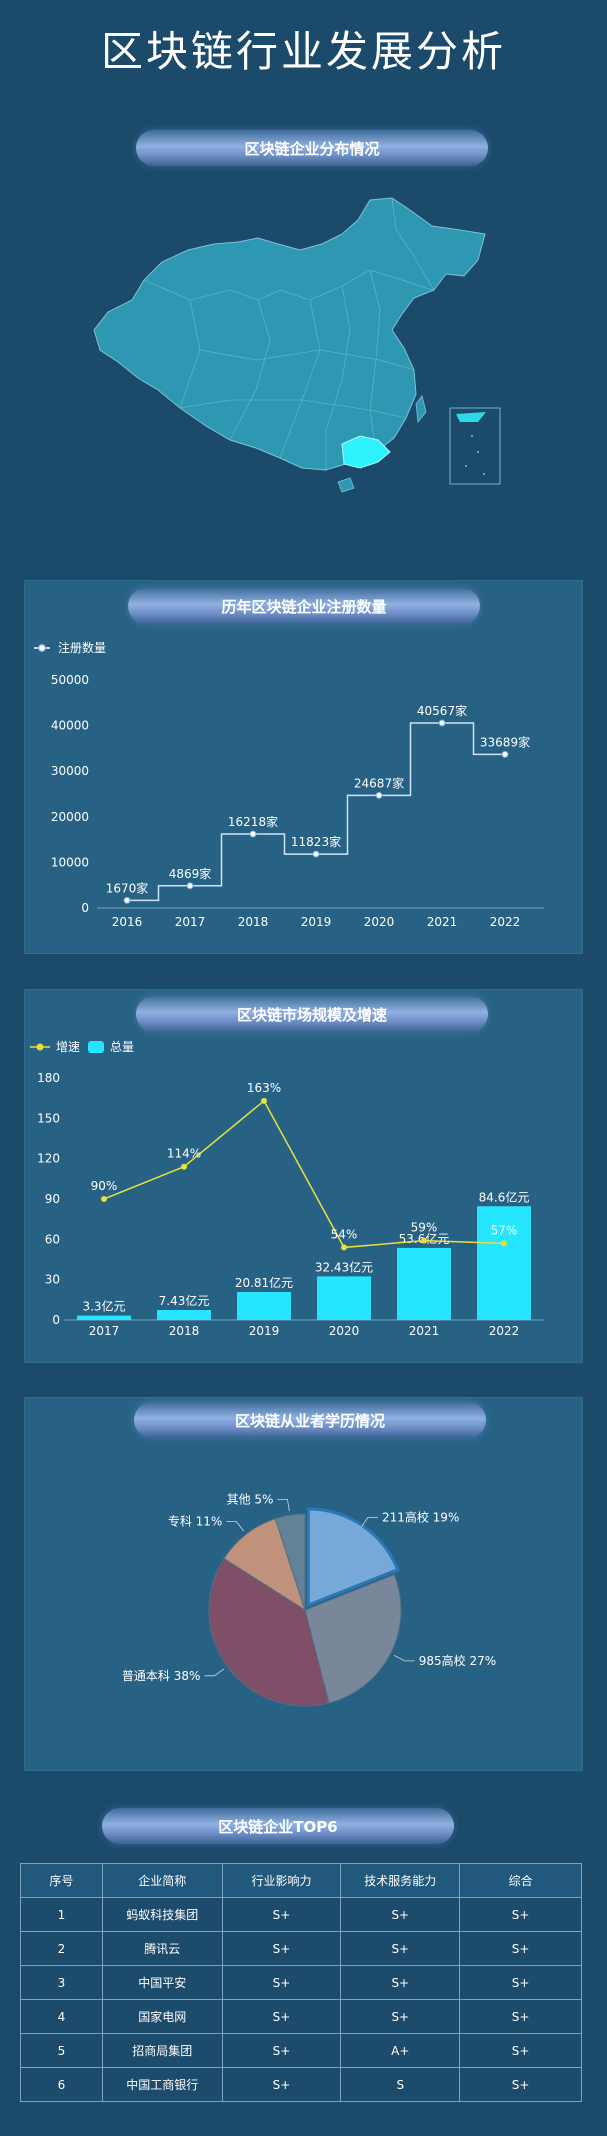  What do you see at coordinates (505, 741) in the screenshot?
I see `data-label: 33689家` at bounding box center [505, 741].